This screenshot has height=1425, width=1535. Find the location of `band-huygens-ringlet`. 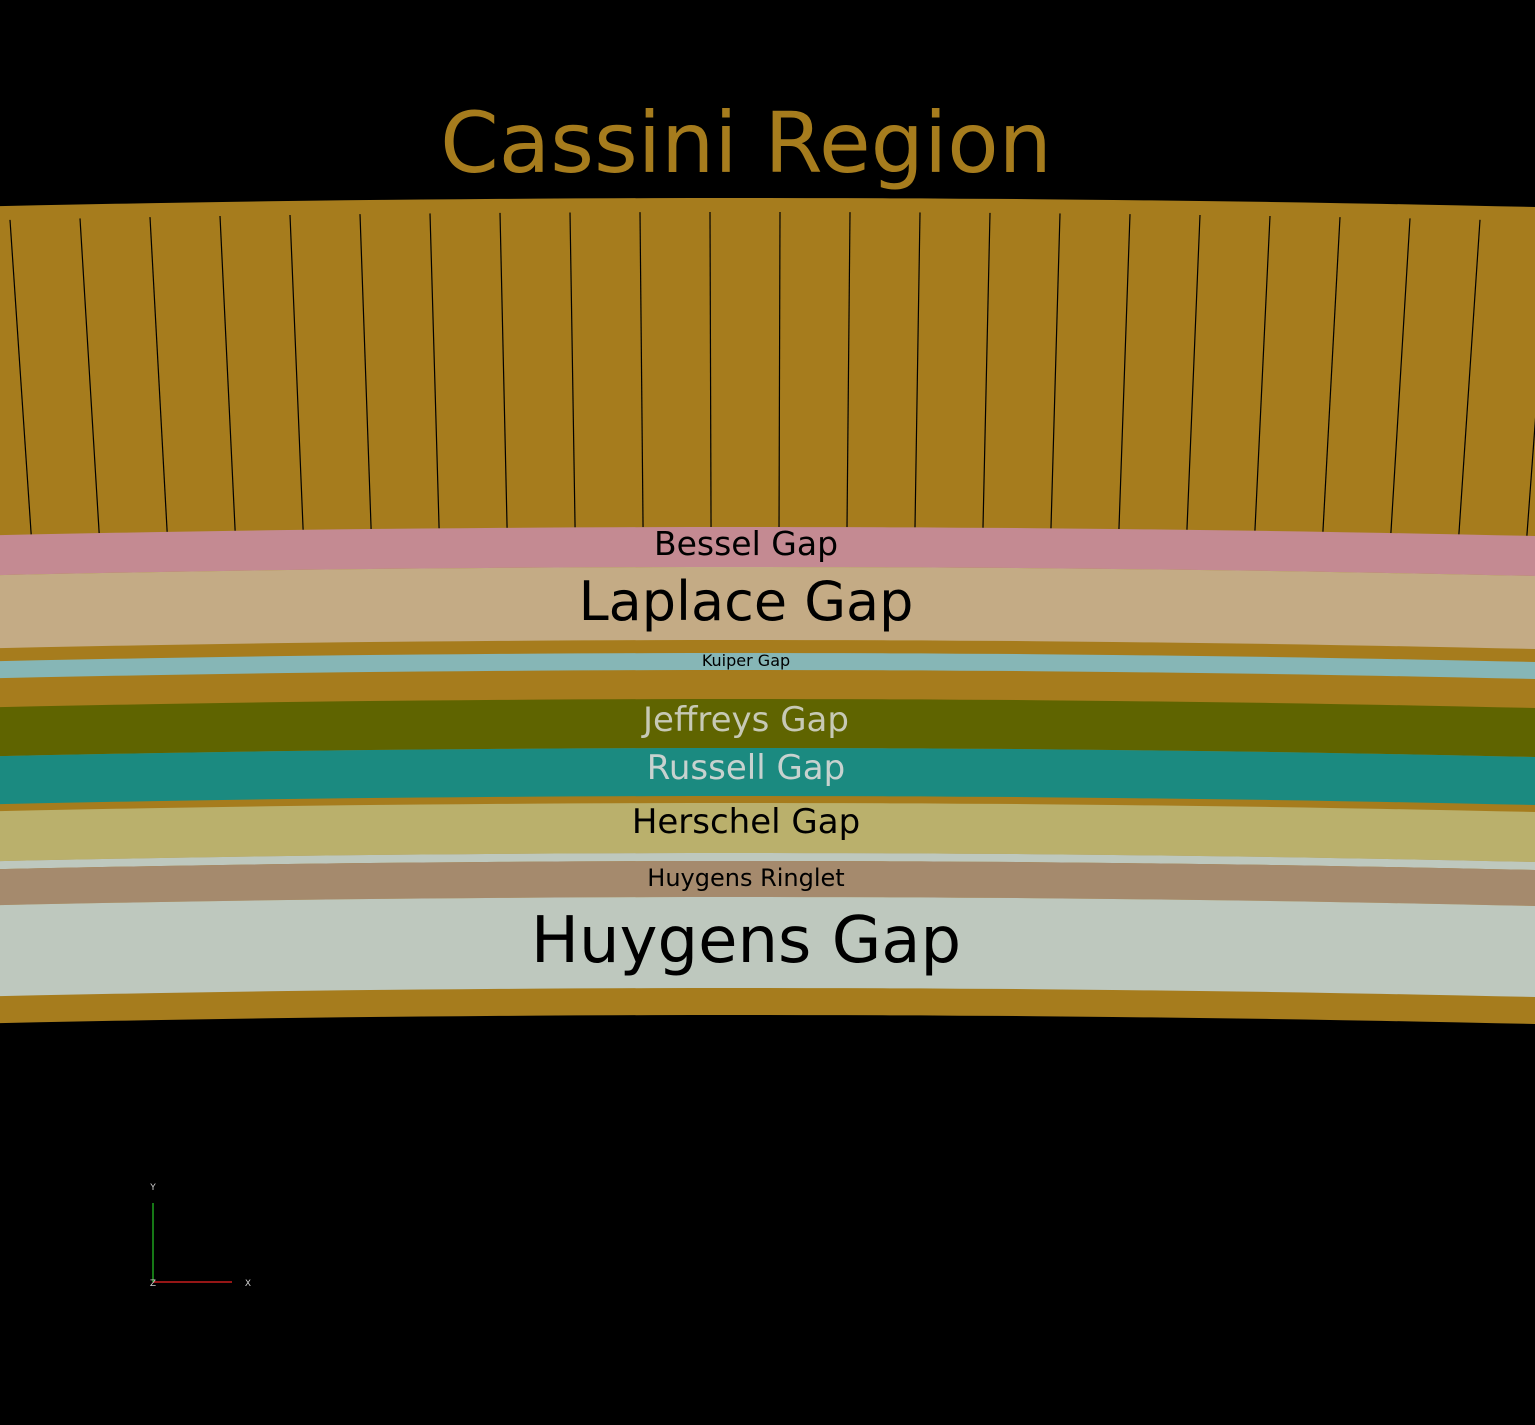

band-huygens-ringlet is located at coordinates (767, 883).